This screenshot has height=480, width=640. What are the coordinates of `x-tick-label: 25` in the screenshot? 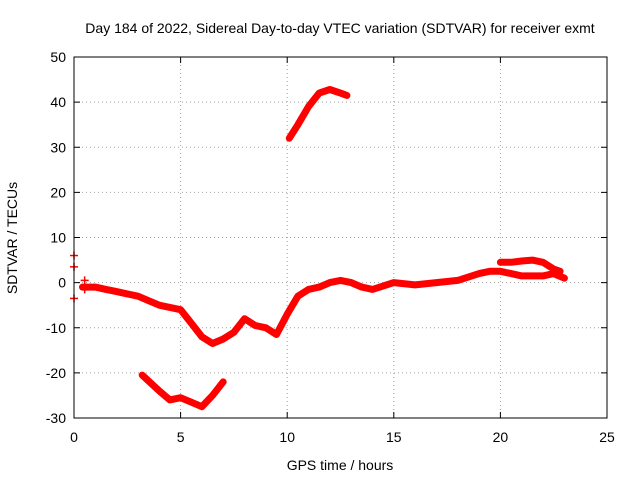 It's located at (607, 437).